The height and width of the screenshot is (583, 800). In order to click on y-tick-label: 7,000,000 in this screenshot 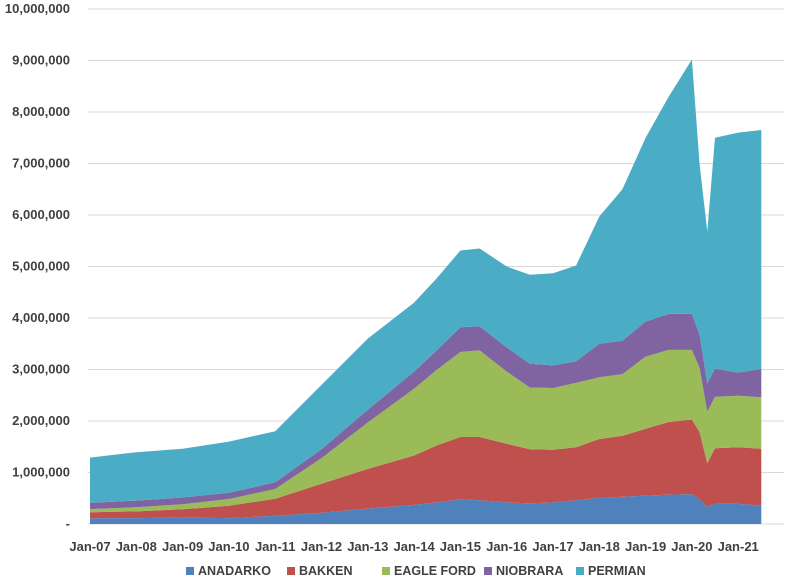, I will do `click(41, 163)`.